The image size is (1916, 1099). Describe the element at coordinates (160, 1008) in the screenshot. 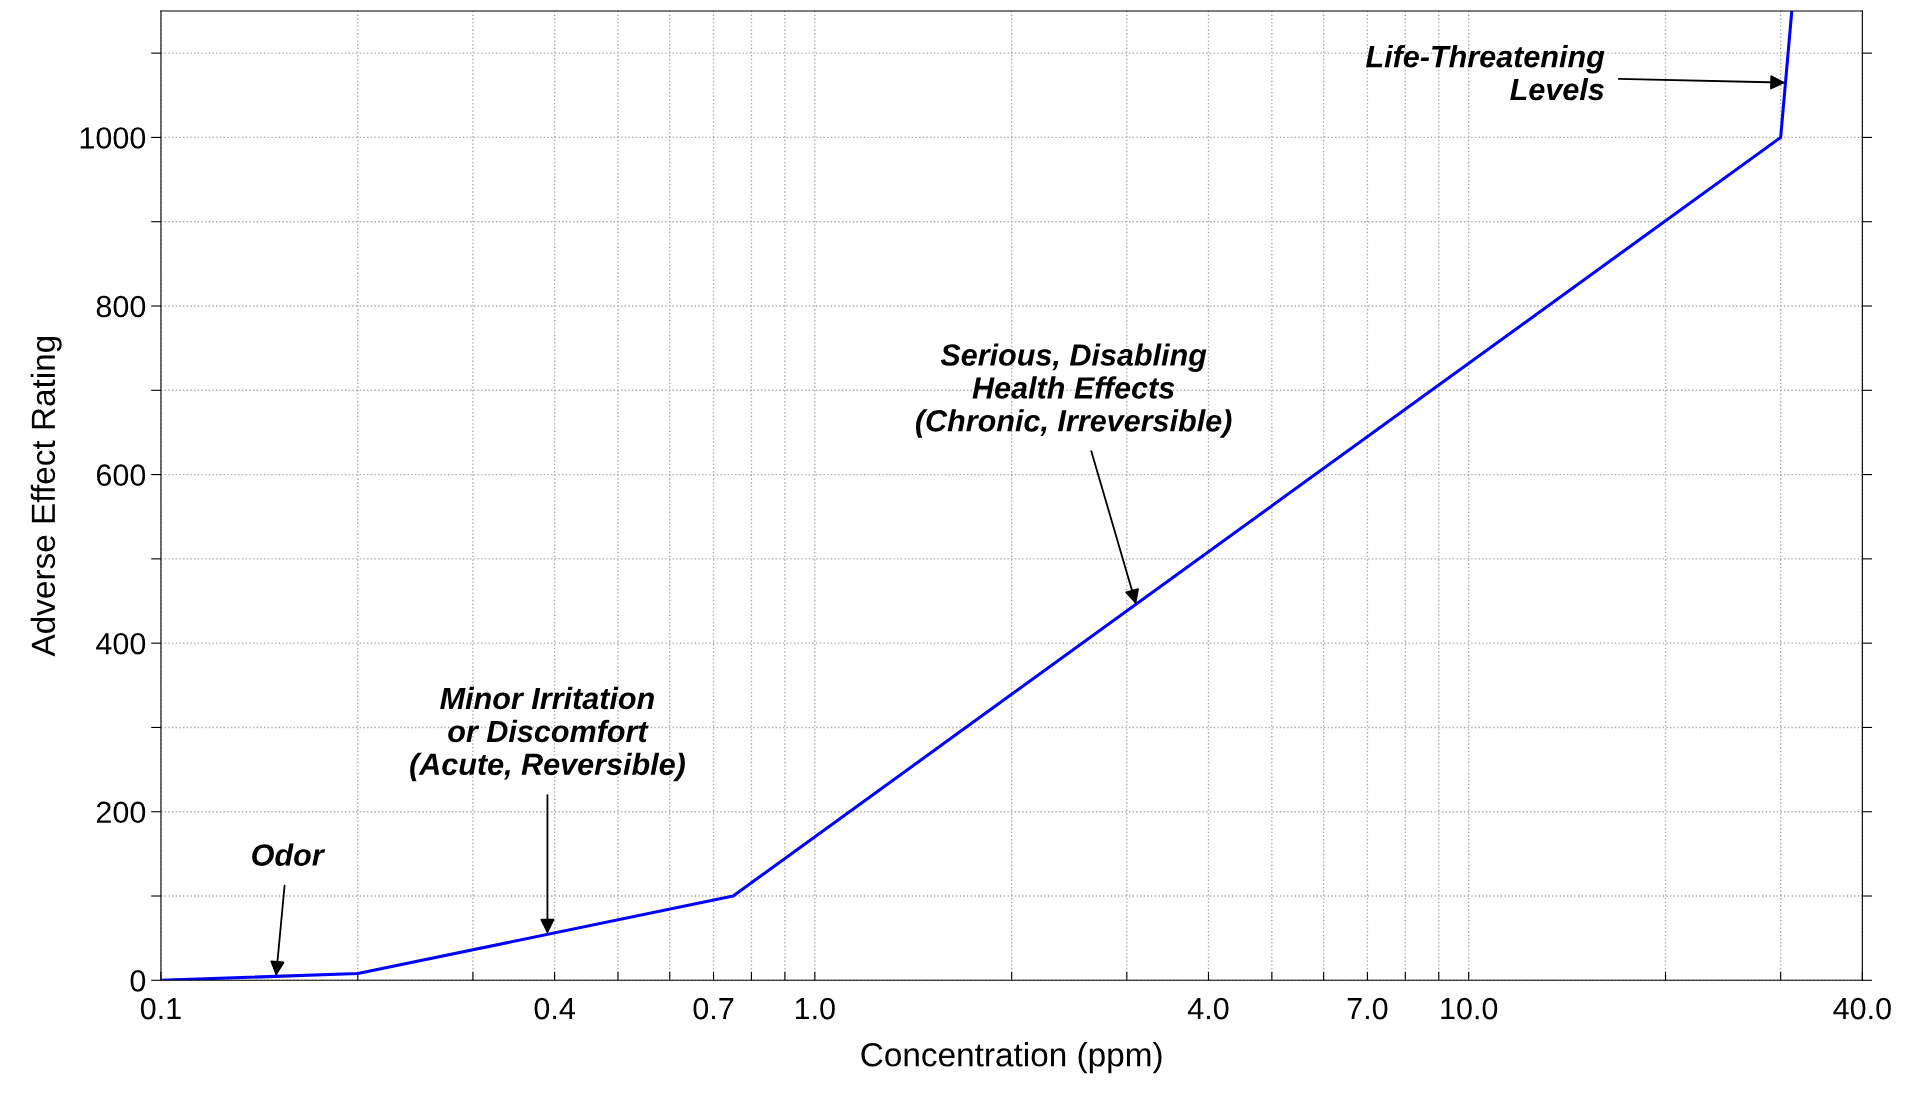

I see `x-tick-label: 0.1` at that location.